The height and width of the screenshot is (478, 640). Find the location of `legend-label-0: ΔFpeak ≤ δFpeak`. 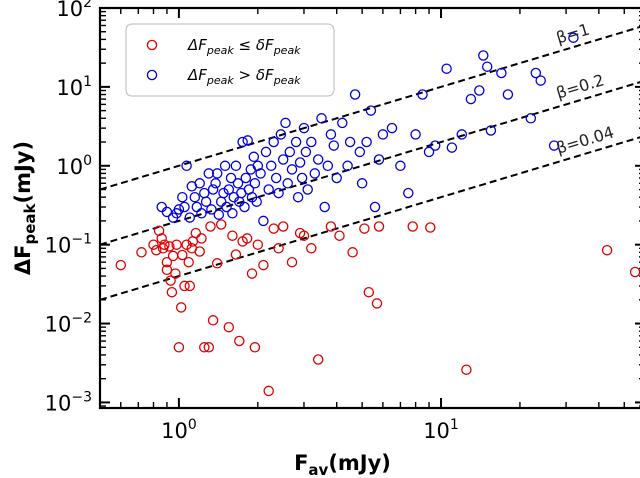

legend-label-0: ΔFpeak ≤ δFpeak is located at coordinates (244, 46).